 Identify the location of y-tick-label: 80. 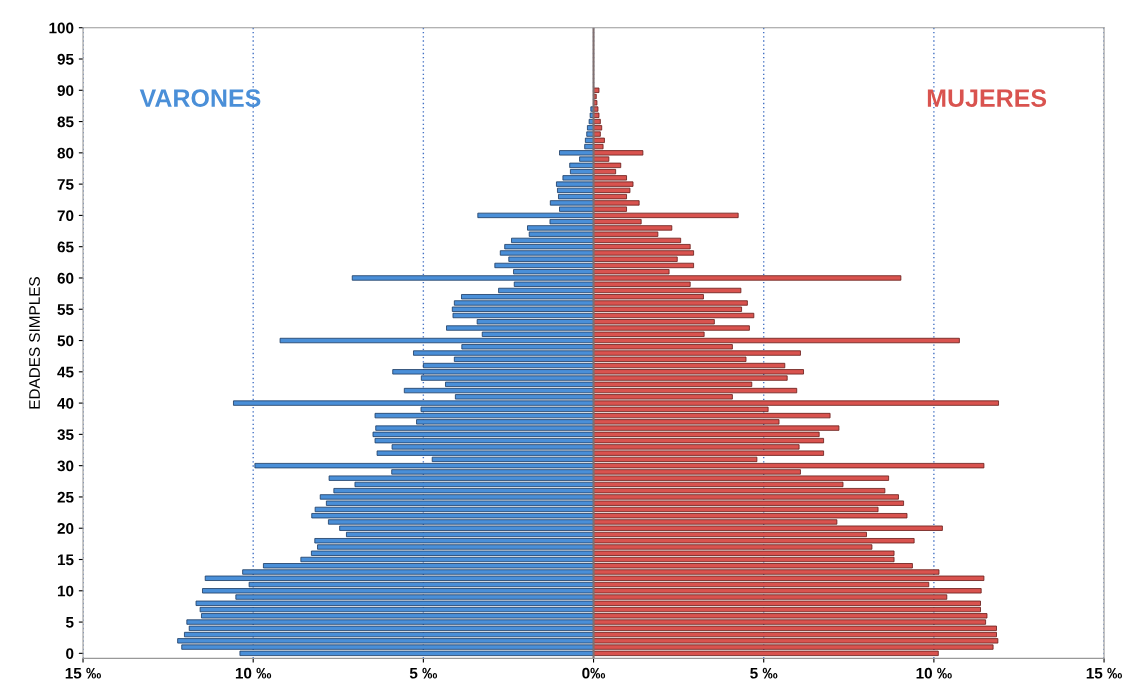
(65, 153).